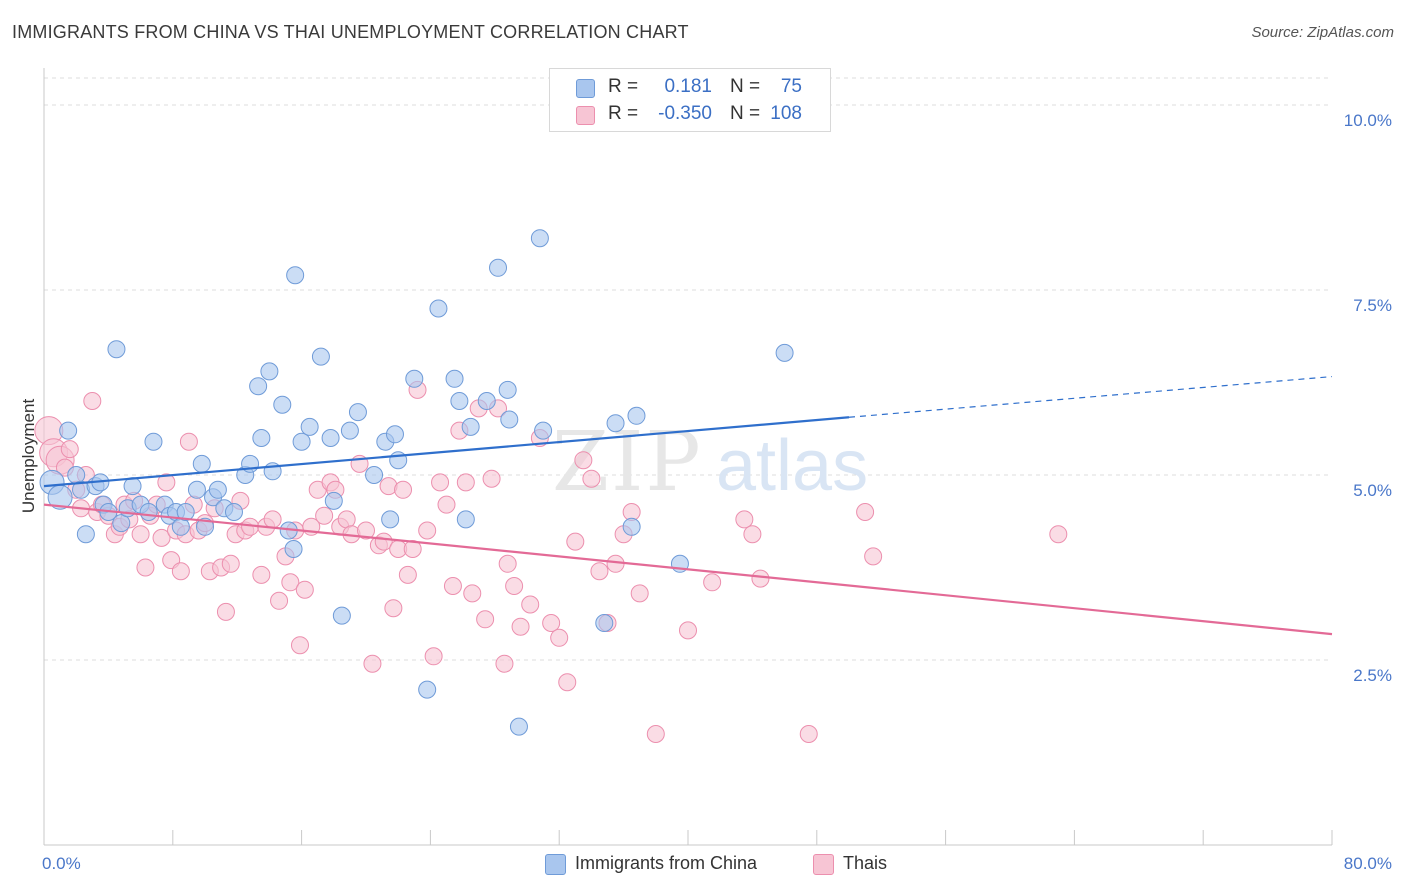 This screenshot has height=892, width=1406. I want to click on y-tick-label: 7.5%, so click(1372, 305).